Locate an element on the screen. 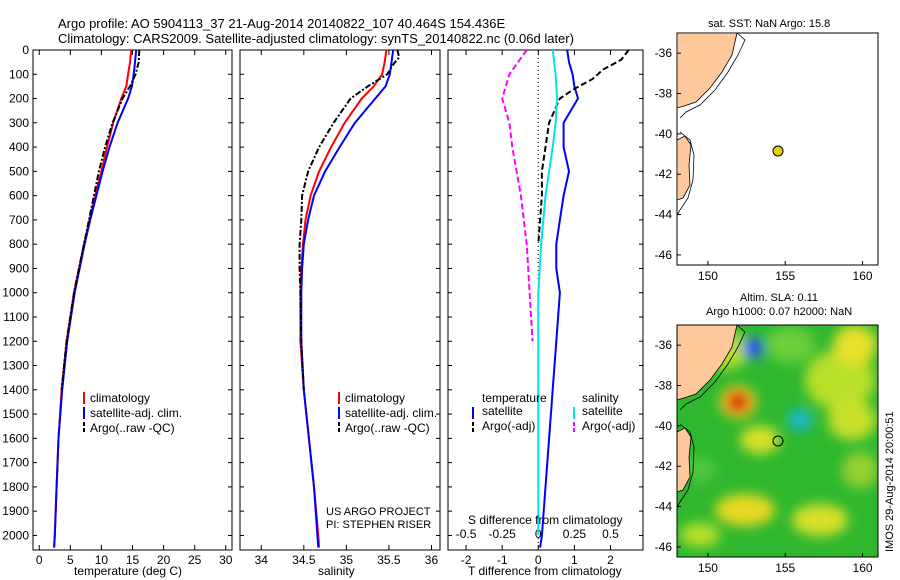 The height and width of the screenshot is (580, 900). sst-tasmania is located at coordinates (684, 168).